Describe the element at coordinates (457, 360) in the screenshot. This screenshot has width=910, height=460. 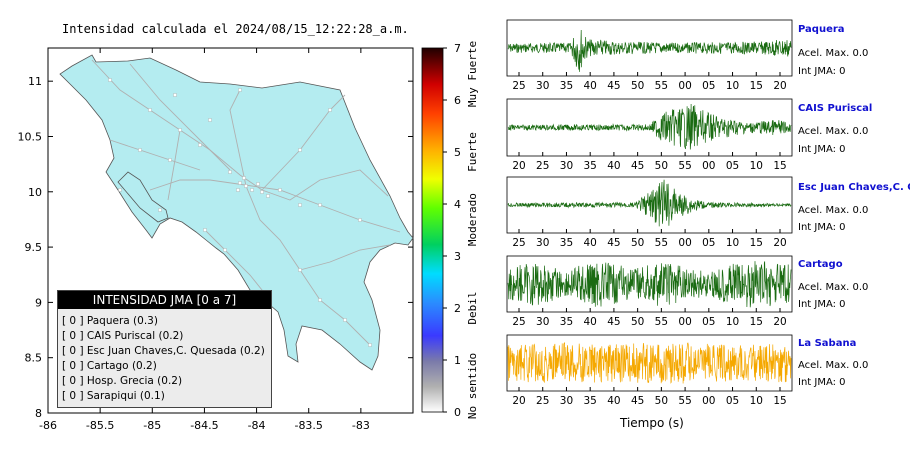
I see `colorbar-tick-label: 1` at that location.